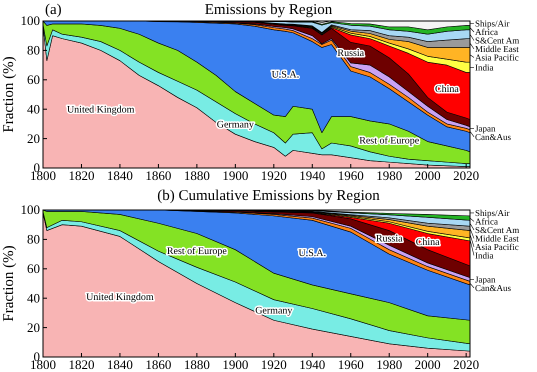 The height and width of the screenshot is (372, 537). Describe the element at coordinates (486, 32) in the screenshot. I see `legend-label: Africa` at that location.